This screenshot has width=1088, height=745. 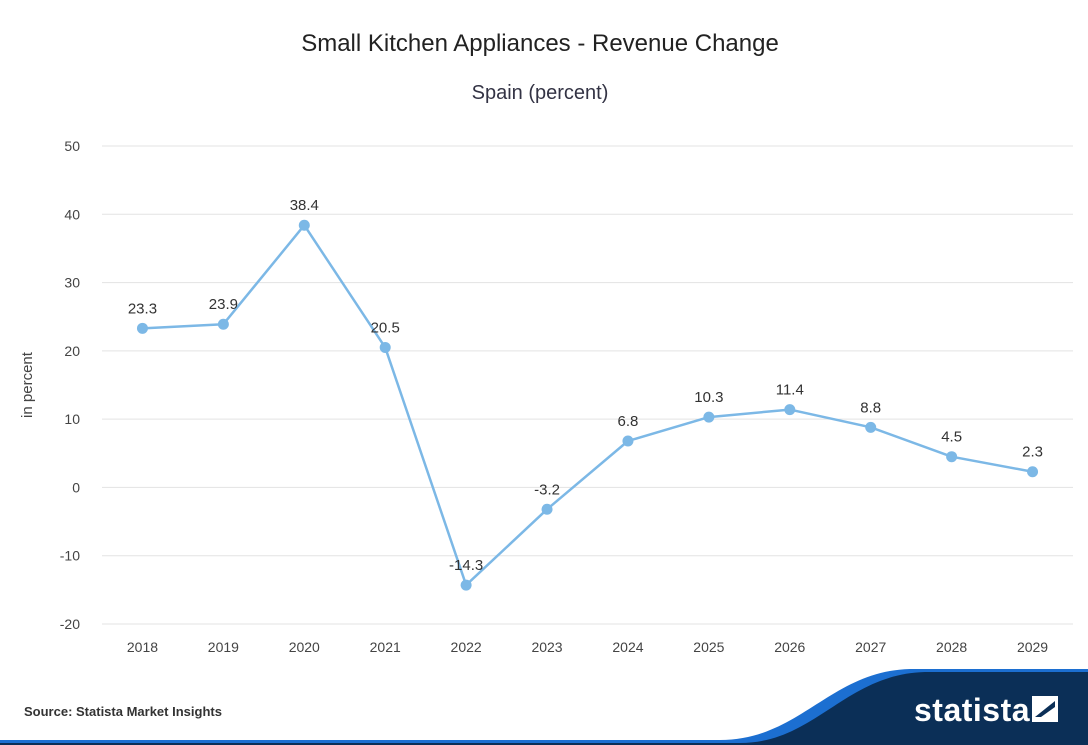 What do you see at coordinates (951, 437) in the screenshot?
I see `data-label: 4.5` at bounding box center [951, 437].